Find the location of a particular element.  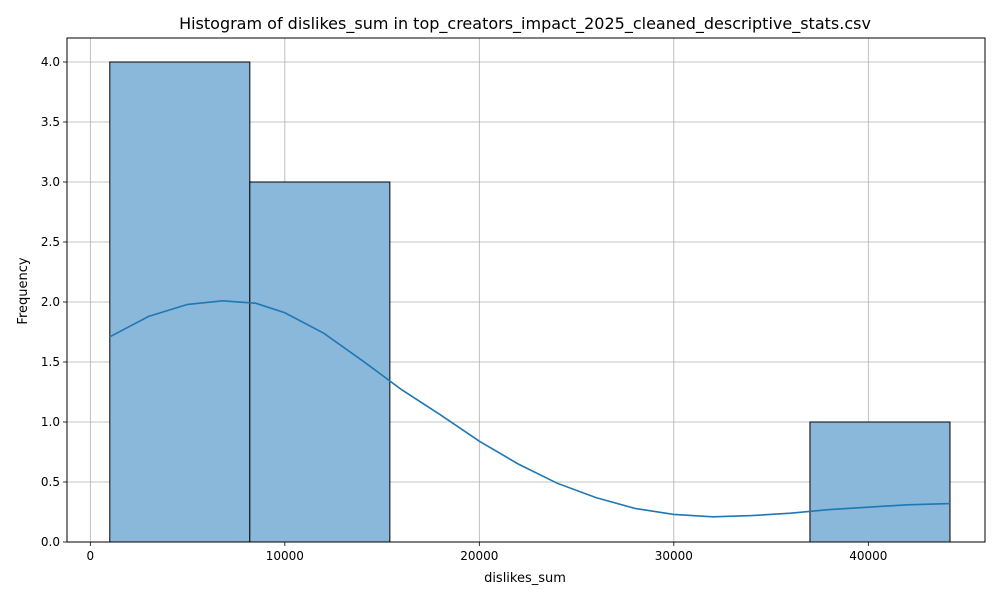

y-axis-label: Frequency is located at coordinates (23, 290).